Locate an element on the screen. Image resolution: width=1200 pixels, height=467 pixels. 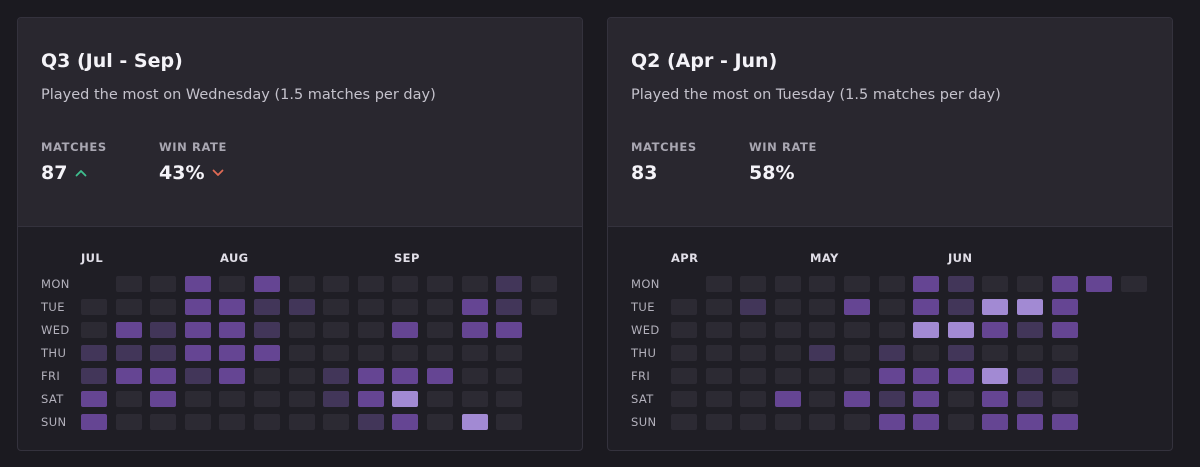
matches-label: MATCHES is located at coordinates (664, 147).